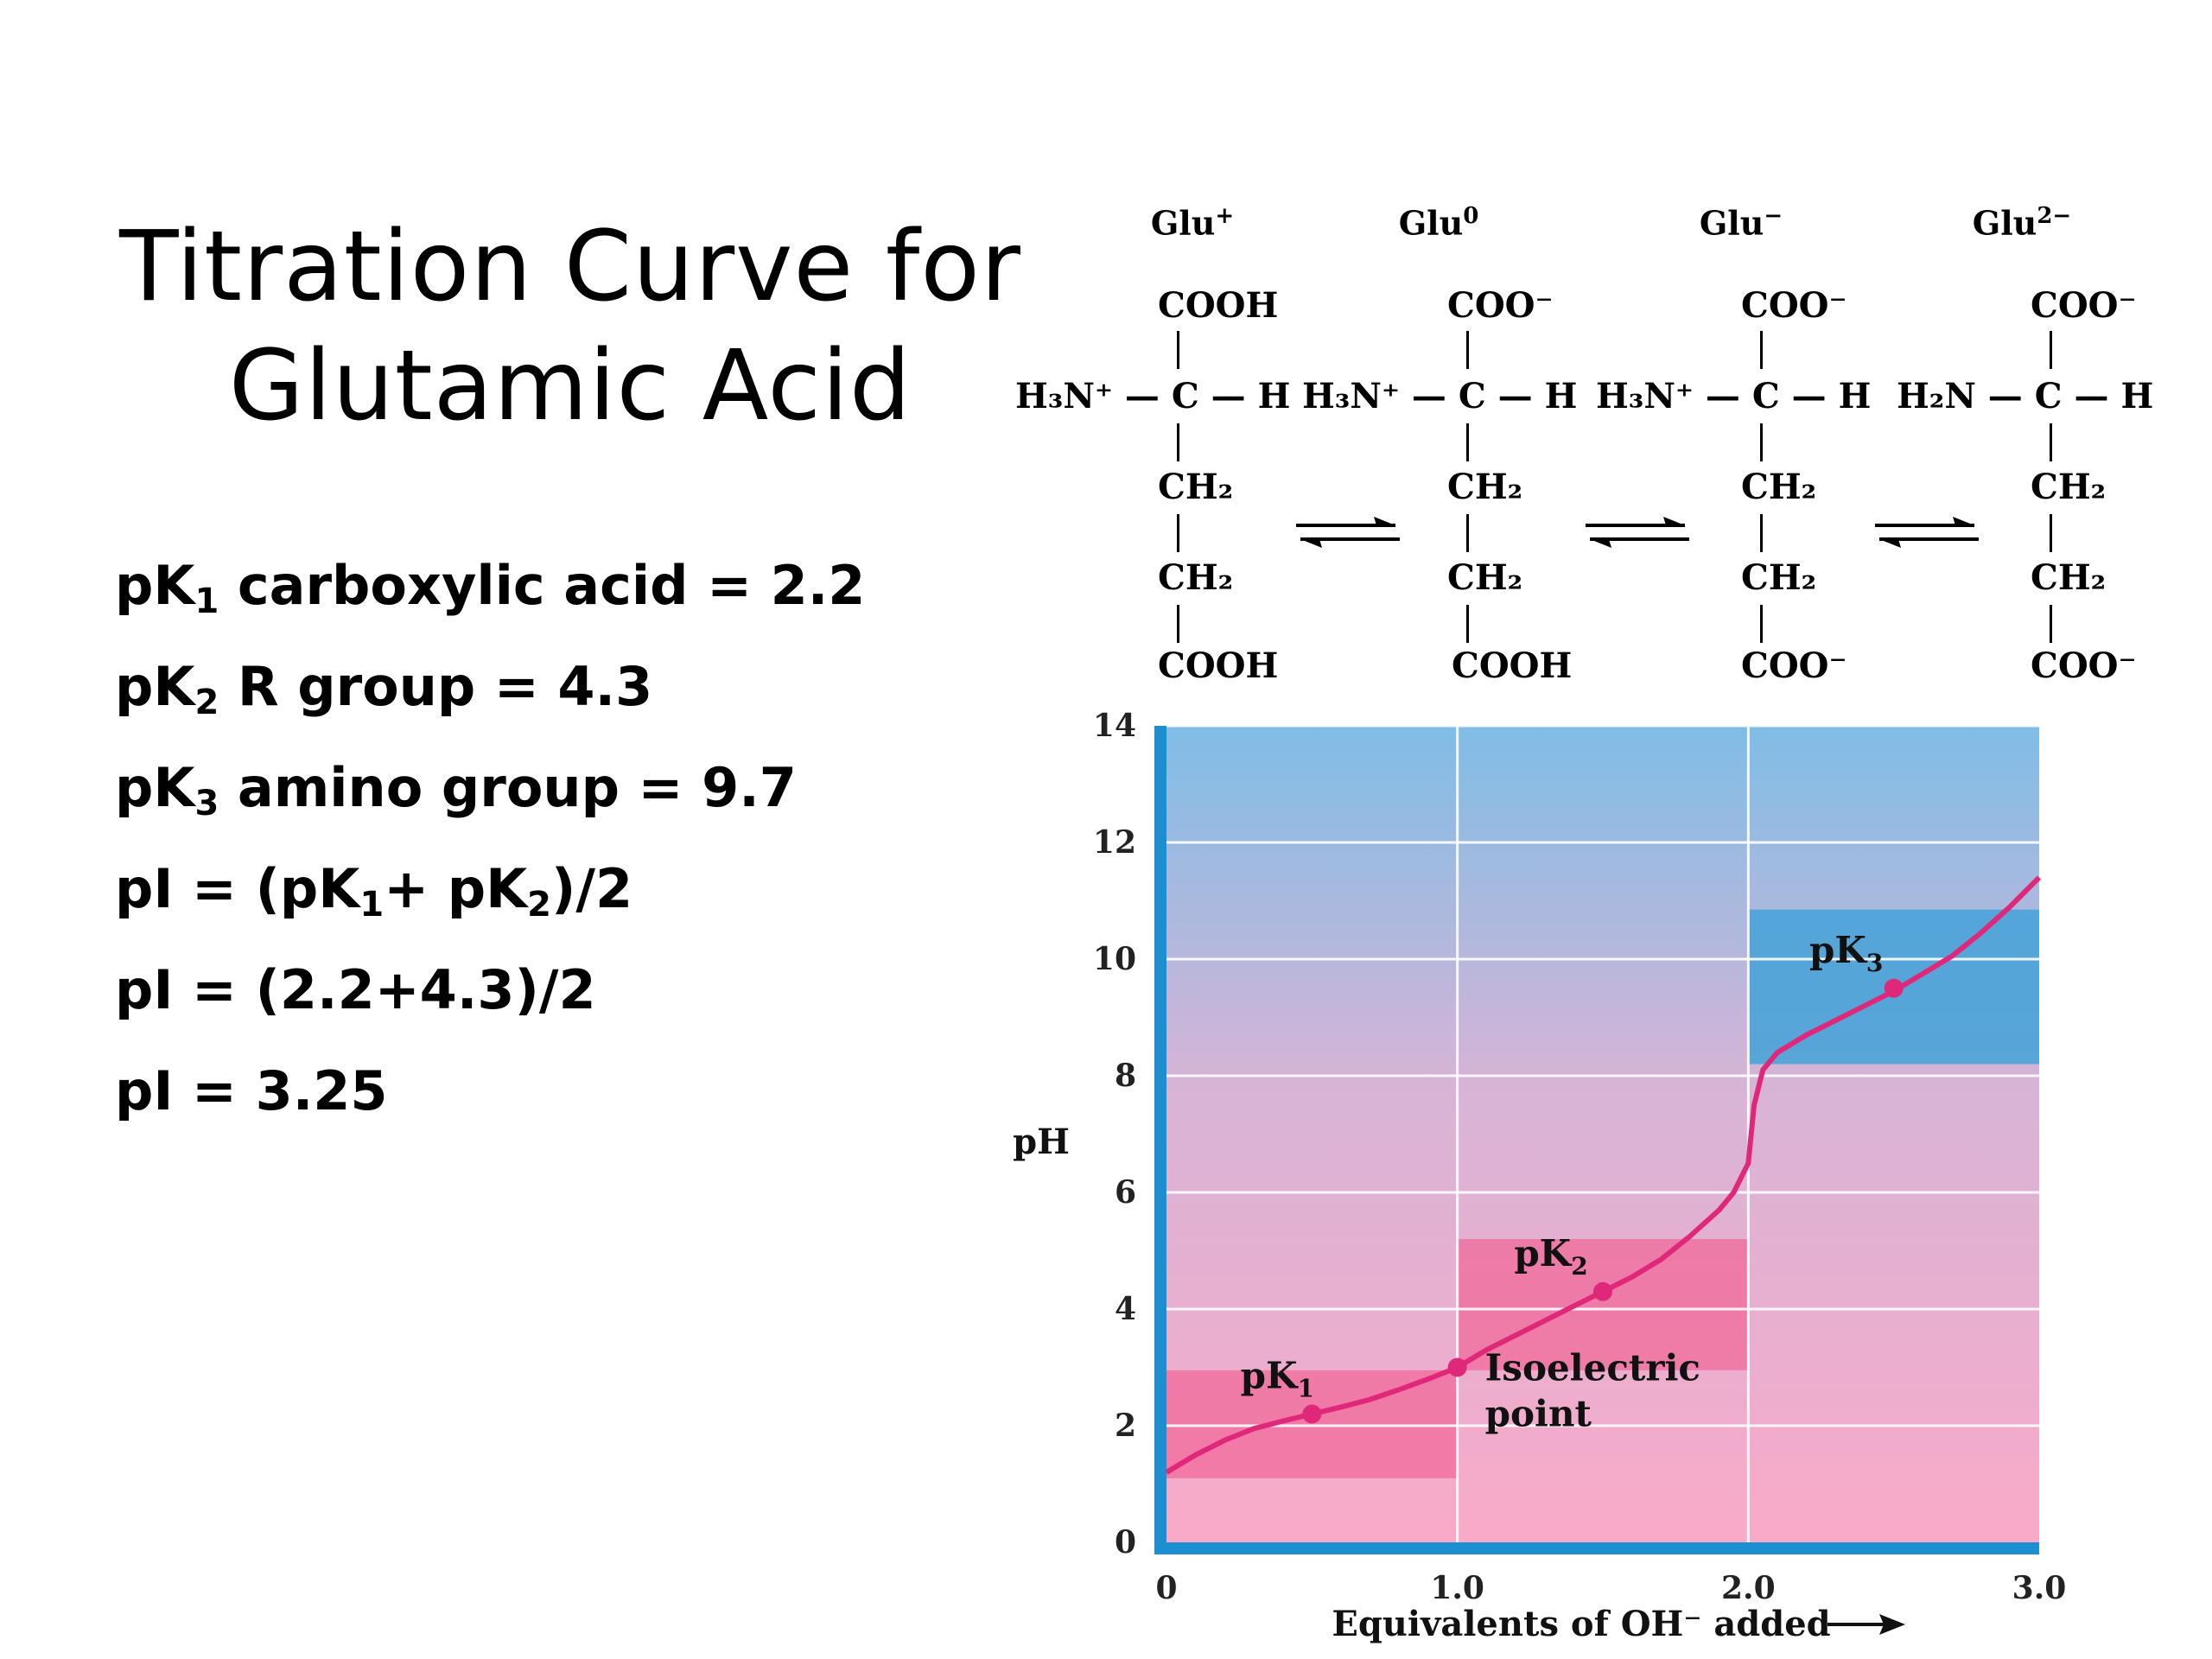 The image size is (2212, 1659). What do you see at coordinates (1041, 1142) in the screenshot?
I see `y-axis-title: pH` at bounding box center [1041, 1142].